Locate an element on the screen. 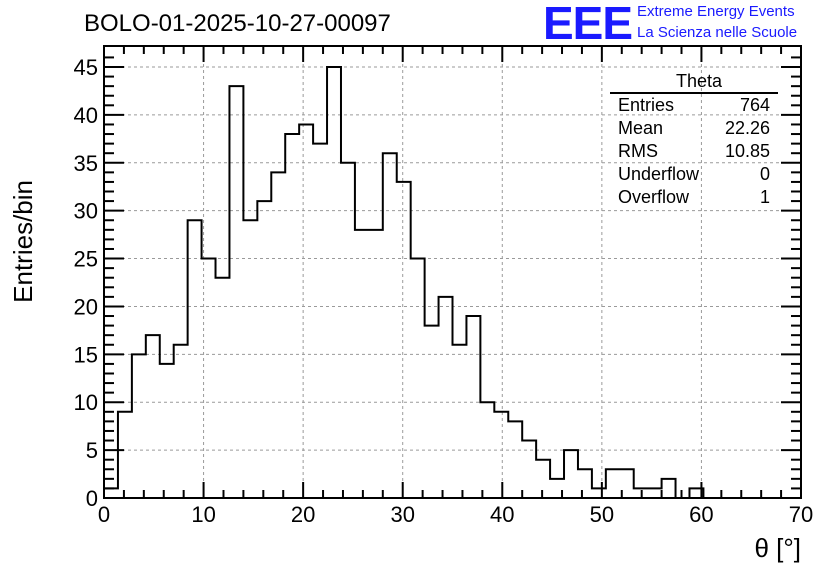 Image resolution: width=836 pixels, height=572 pixels. plot-title: BOLO-01-2025-10-27-00097 is located at coordinates (237, 23).